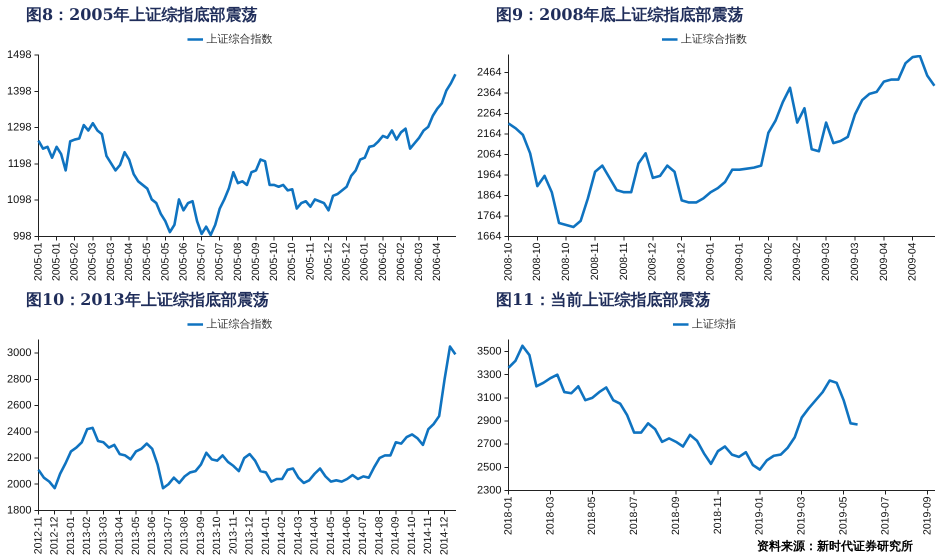  Describe the element at coordinates (200, 536) in the screenshot. I see `x-tick-label: 2013-09` at that location.